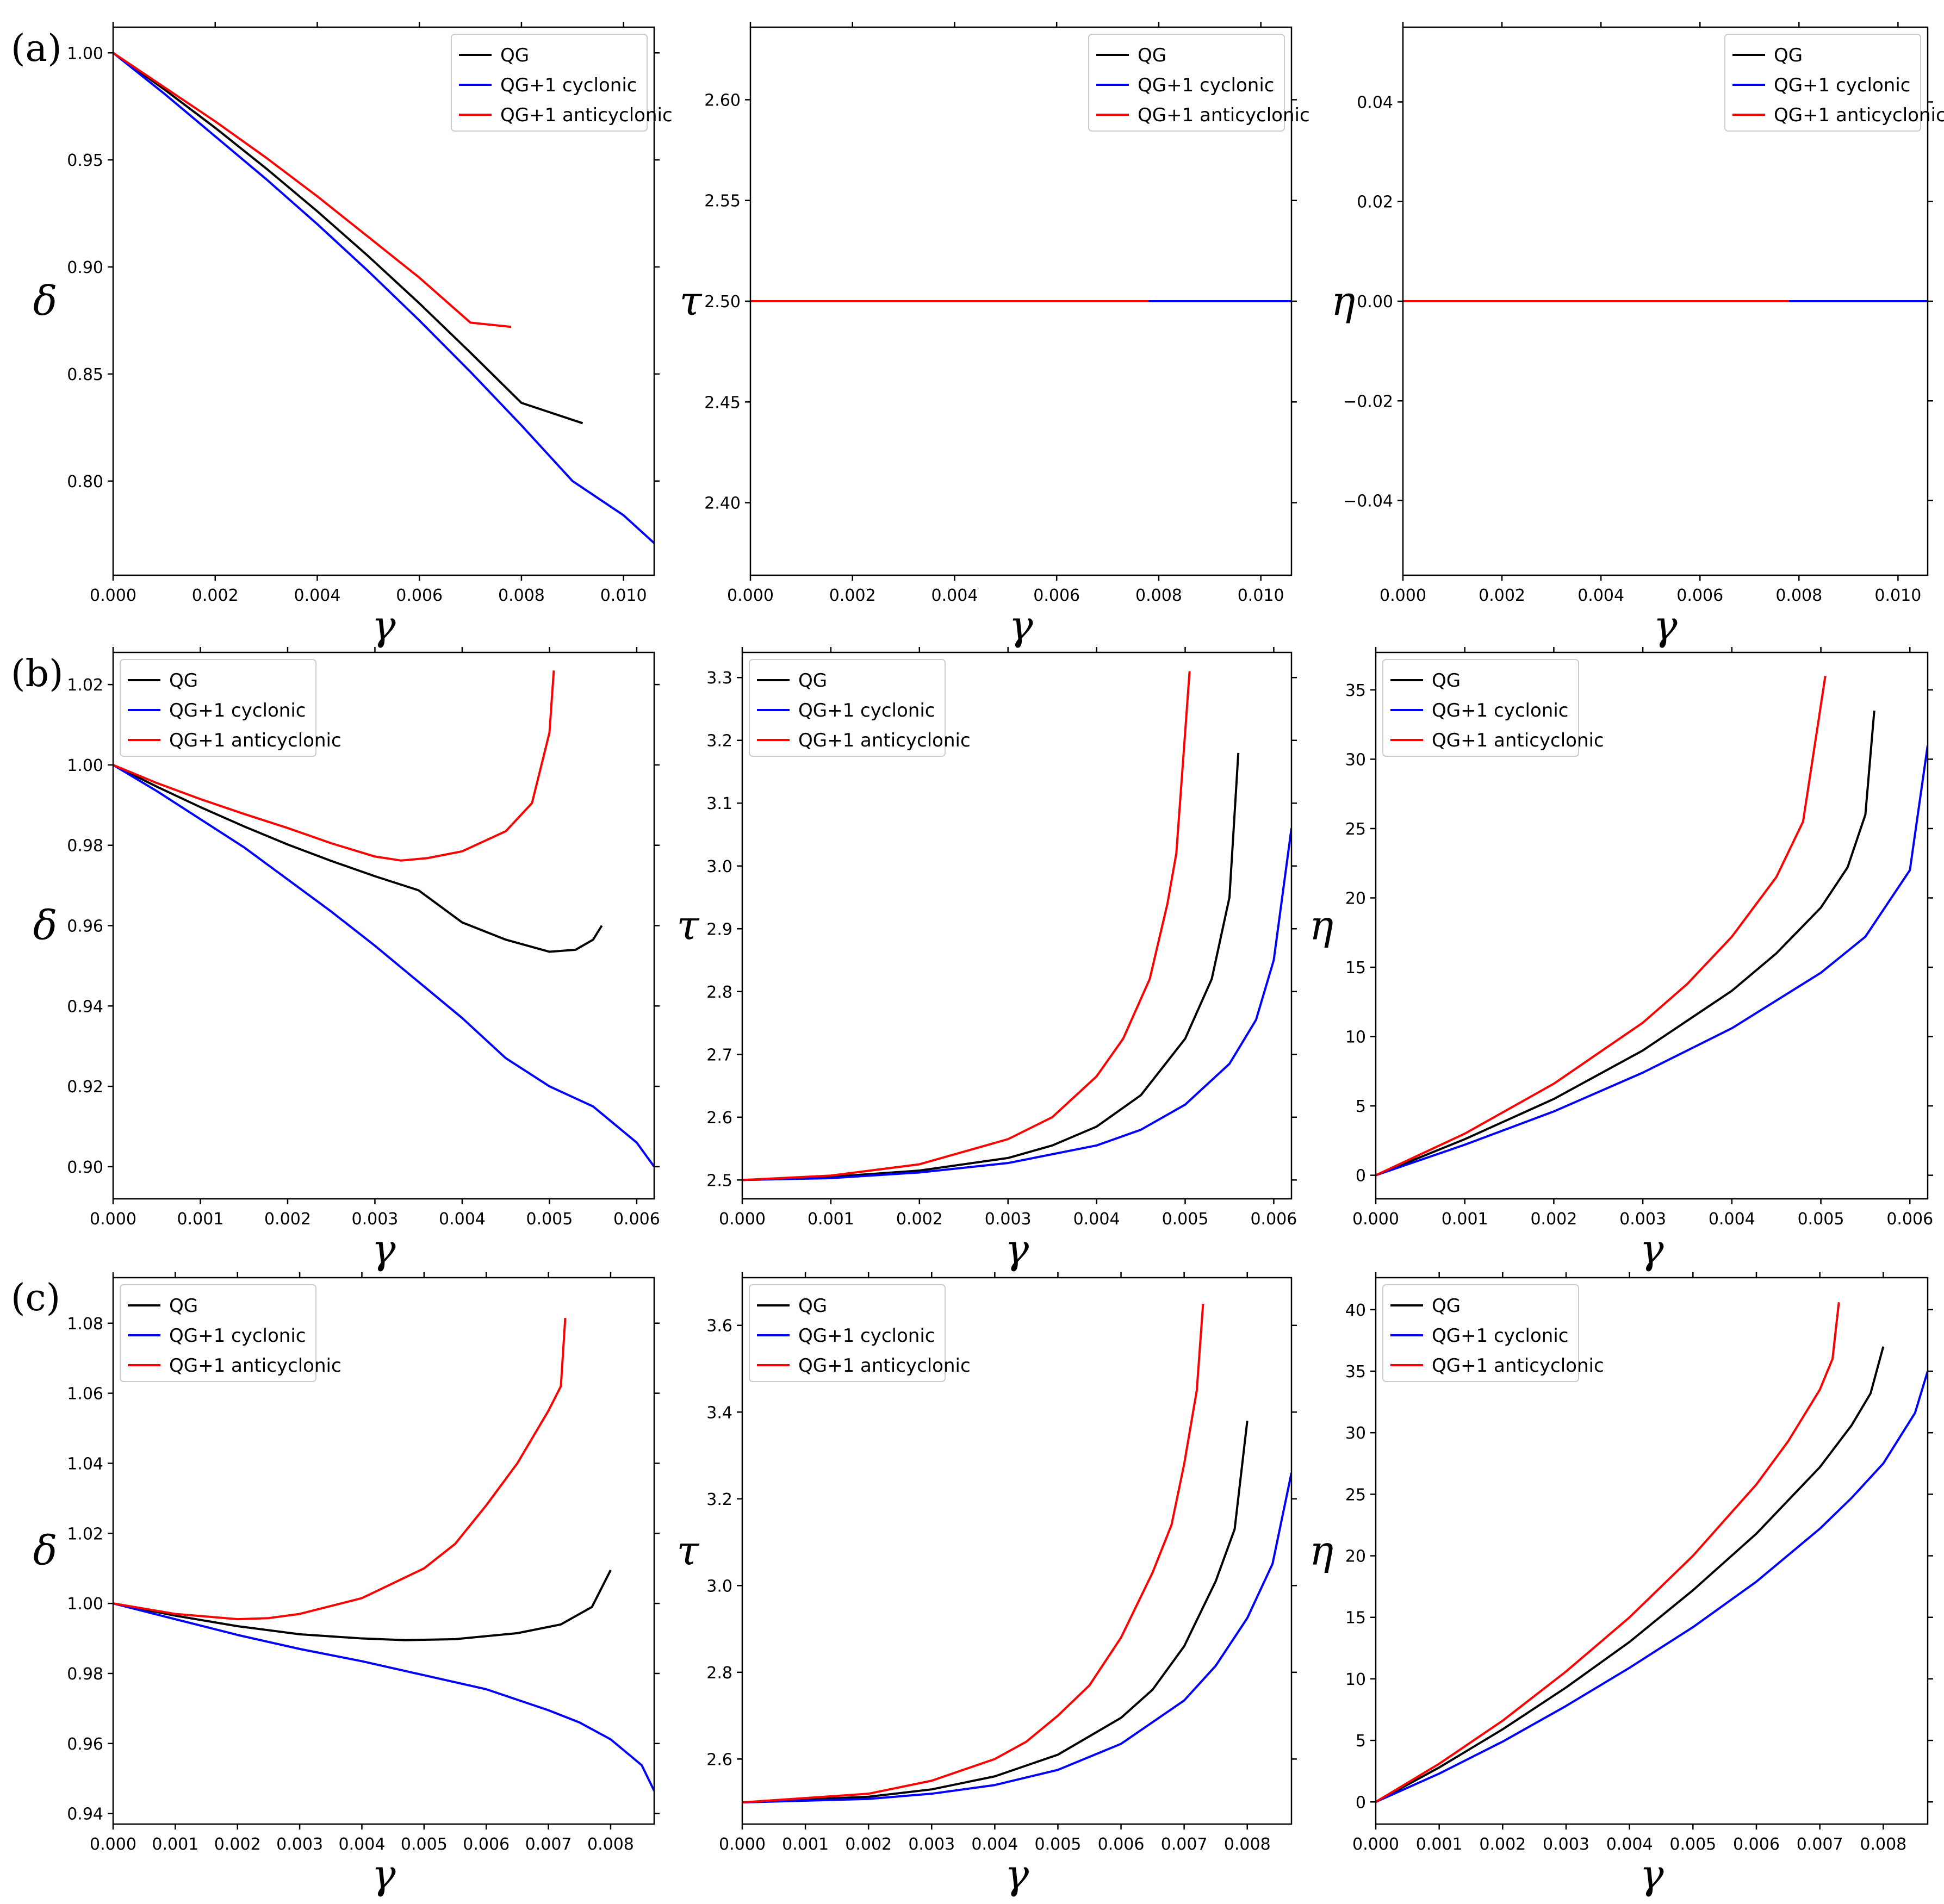  What do you see at coordinates (85, 1814) in the screenshot?
I see `y-tick-label: 0.94` at bounding box center [85, 1814].